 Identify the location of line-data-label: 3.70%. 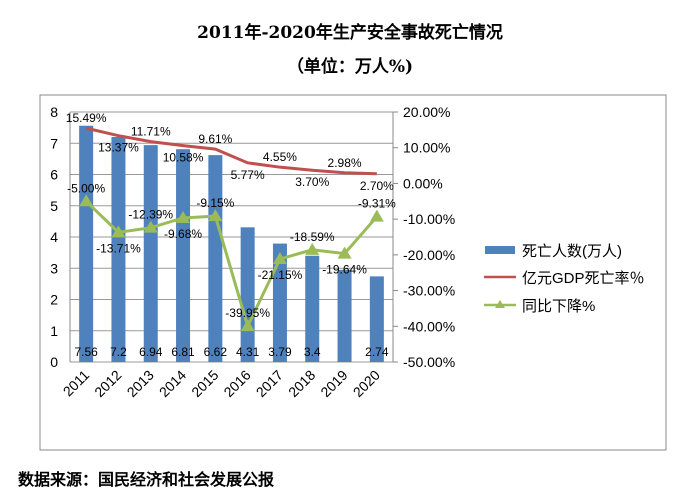
(312, 182).